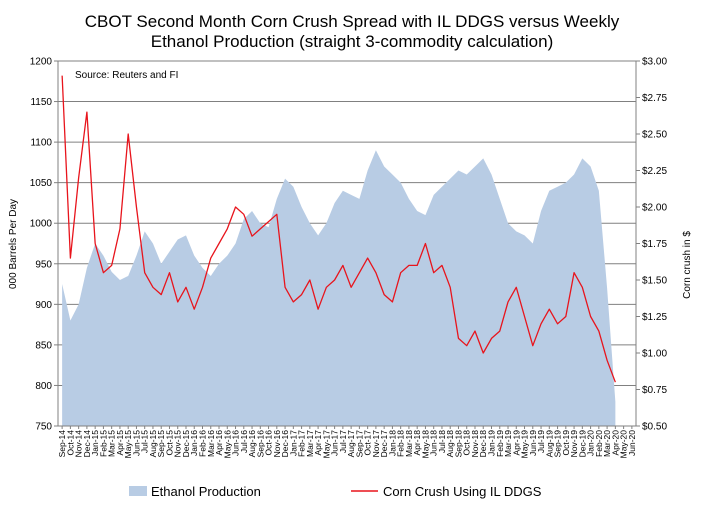 This screenshot has height=519, width=701. I want to click on left-axis-label: 000 Barrels Per Day, so click(13, 244).